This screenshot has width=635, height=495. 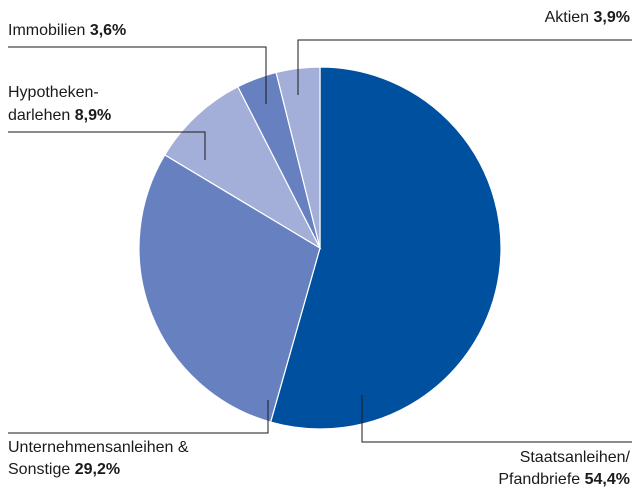 I want to click on value-label: 54,4%, so click(x=607, y=479).